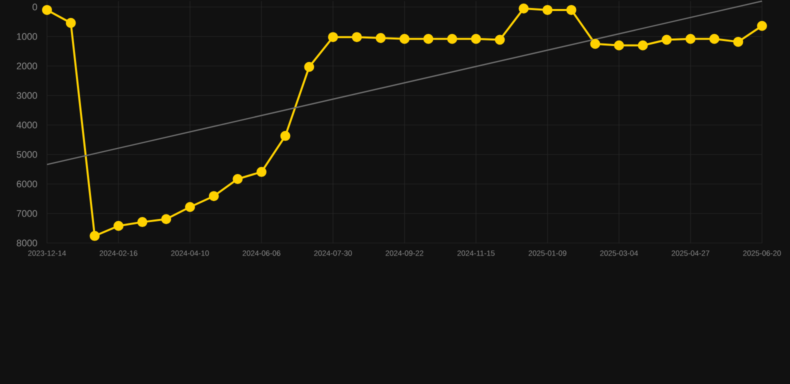  I want to click on y-tick-label: 2000, so click(27, 66).